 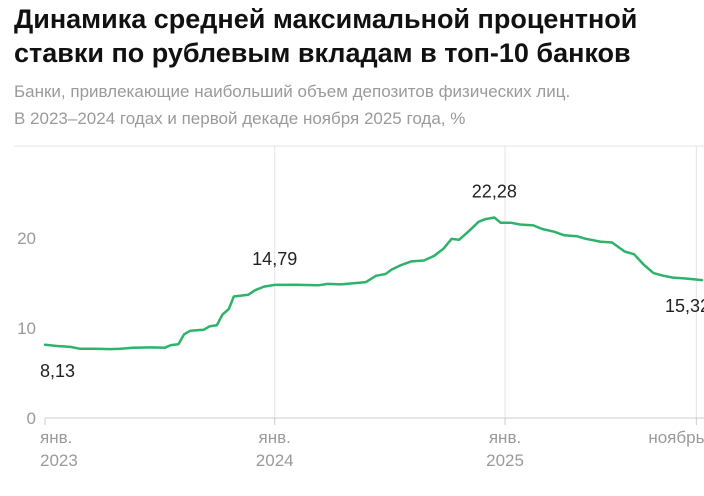 I want to click on x-tick-label-year: 2023, so click(x=59, y=460).